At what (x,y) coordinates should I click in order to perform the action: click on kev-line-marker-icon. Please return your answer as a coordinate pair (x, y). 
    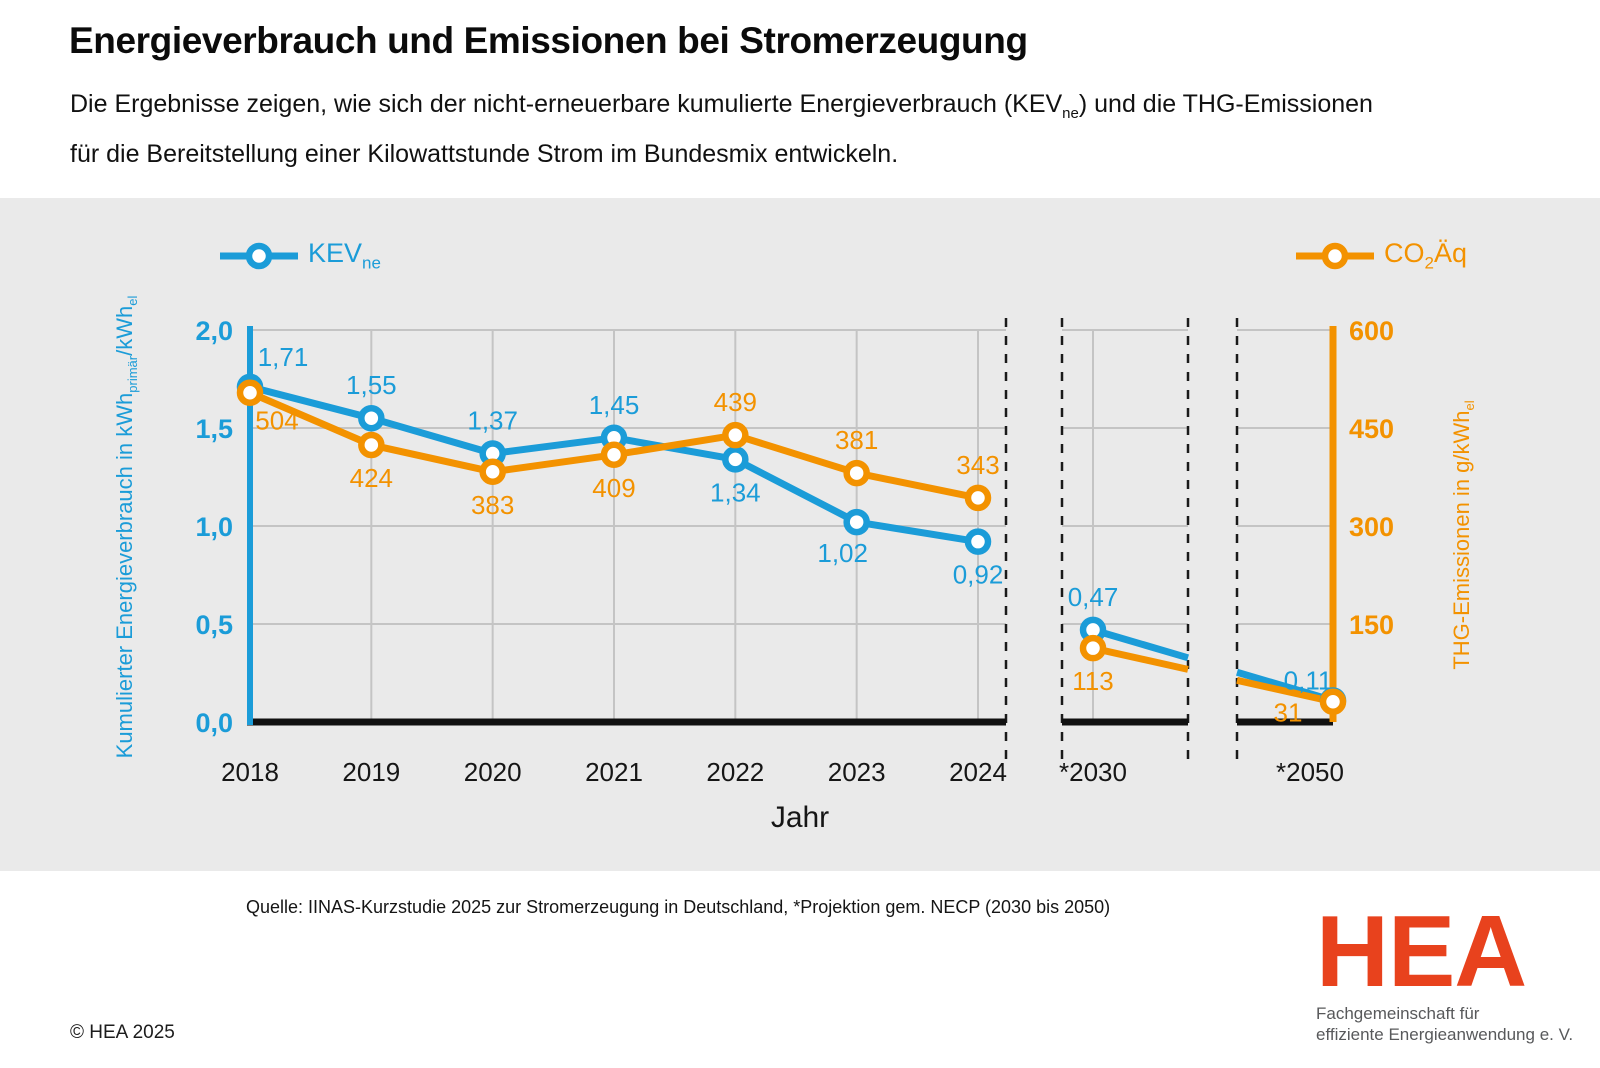
    Looking at the image, I should click on (259, 256).